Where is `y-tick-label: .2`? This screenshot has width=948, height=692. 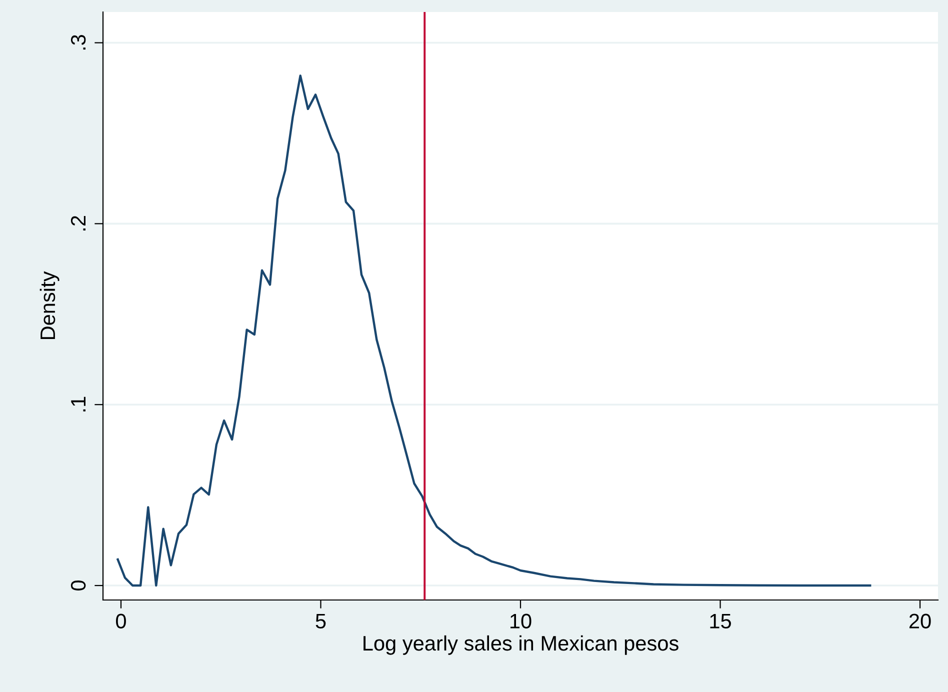
y-tick-label: .2 is located at coordinates (78, 223).